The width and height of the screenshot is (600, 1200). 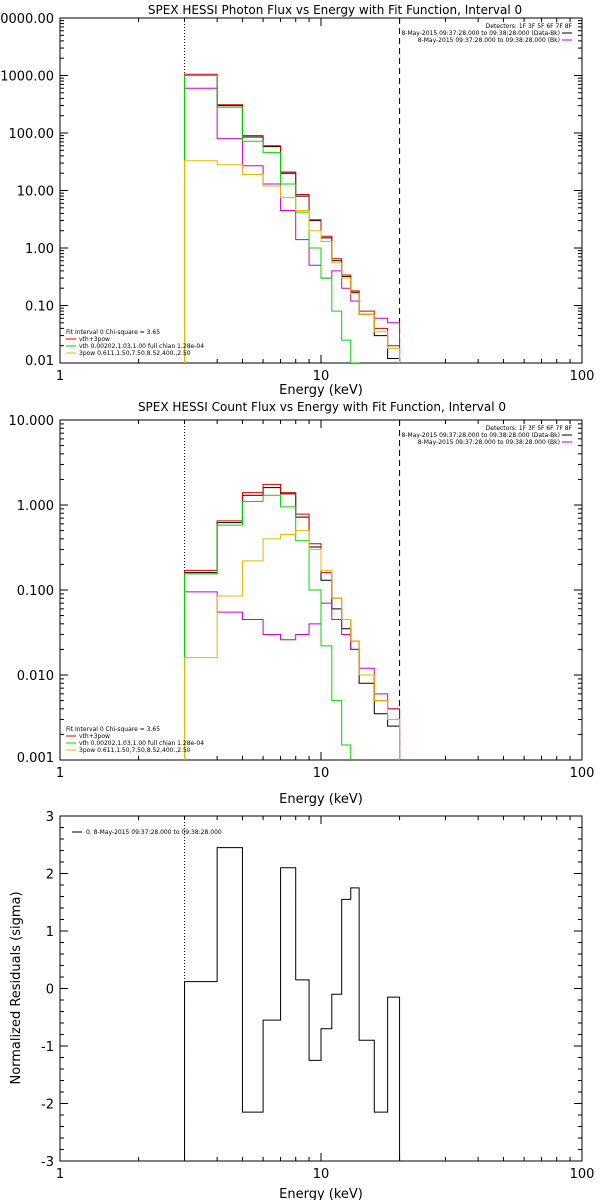 I want to click on y-tick-label: -2, so click(x=47, y=1105).